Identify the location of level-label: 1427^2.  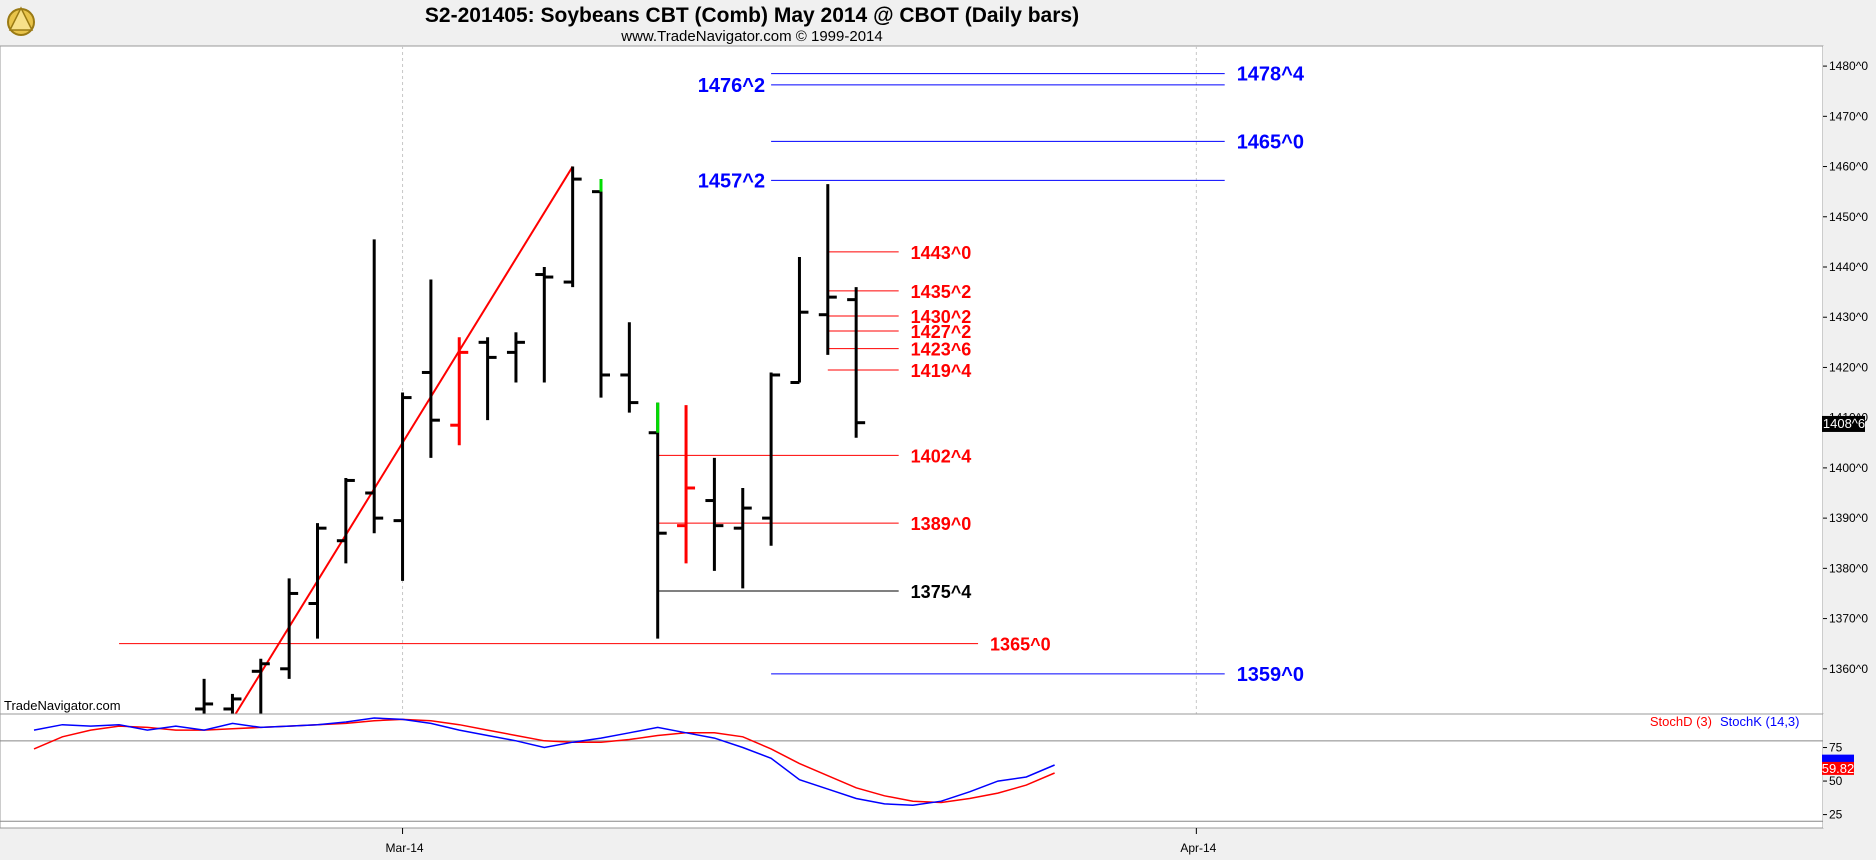
(941, 332).